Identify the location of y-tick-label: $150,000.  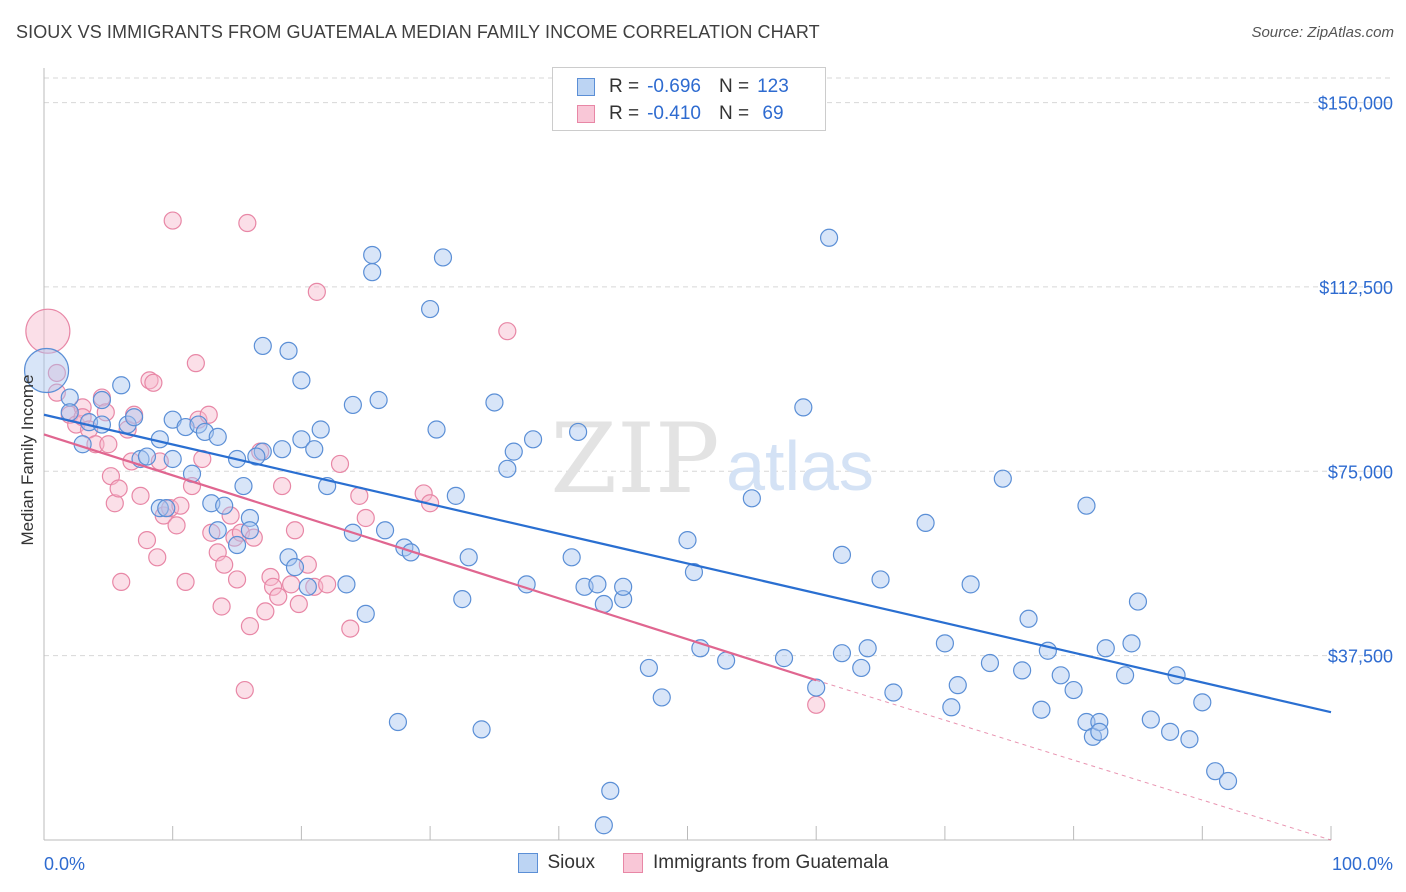
(1355, 104).